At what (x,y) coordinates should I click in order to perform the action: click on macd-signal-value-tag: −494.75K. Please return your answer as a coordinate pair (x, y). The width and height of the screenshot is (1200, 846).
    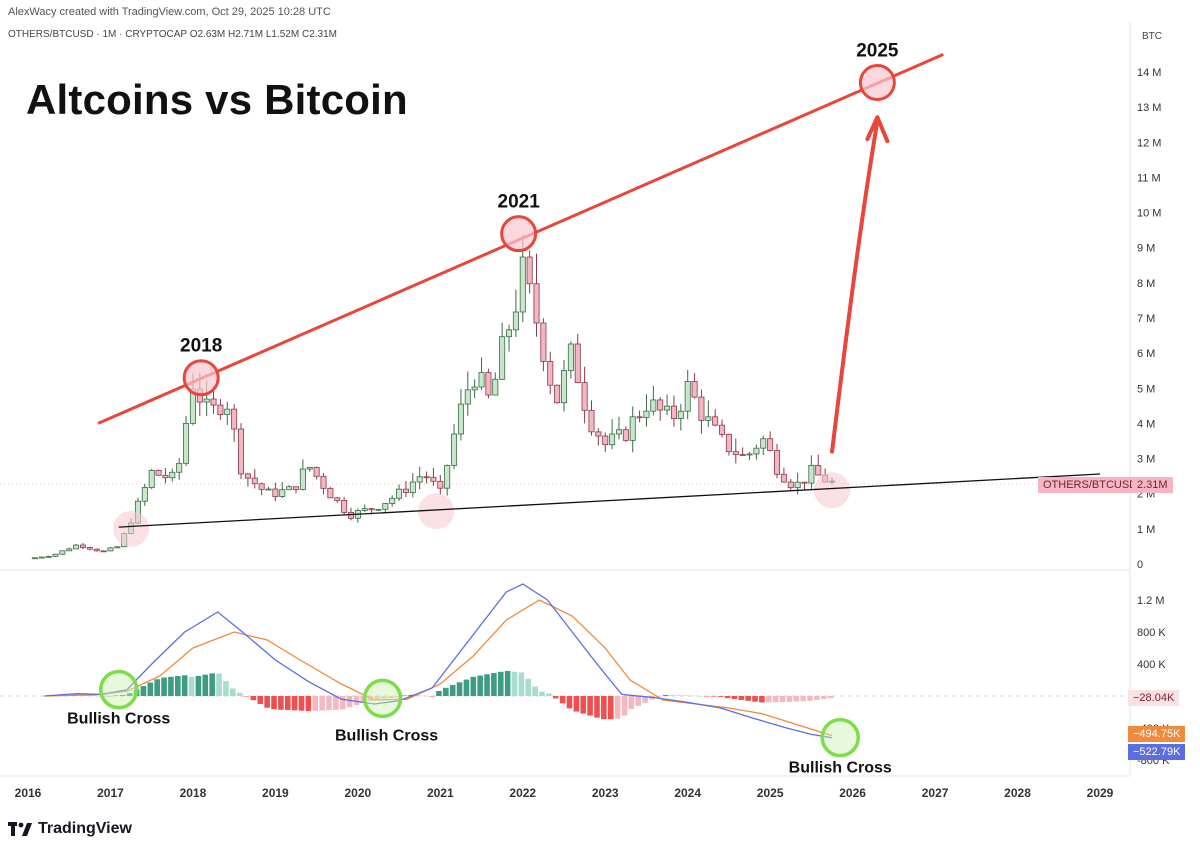
    Looking at the image, I should click on (1157, 734).